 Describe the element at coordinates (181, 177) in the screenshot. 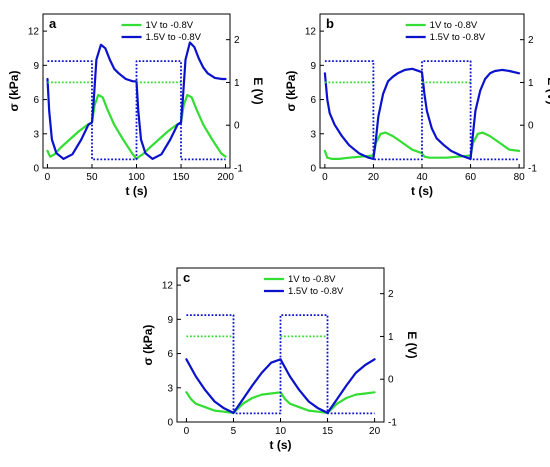

I see `x-tick-label: 150` at that location.